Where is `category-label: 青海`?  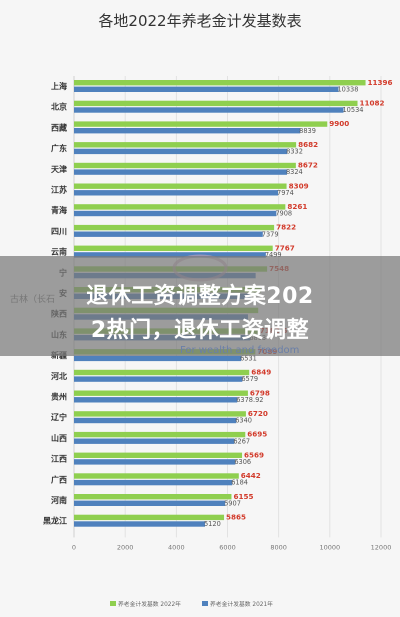
category-label: 青海 is located at coordinates (59, 210).